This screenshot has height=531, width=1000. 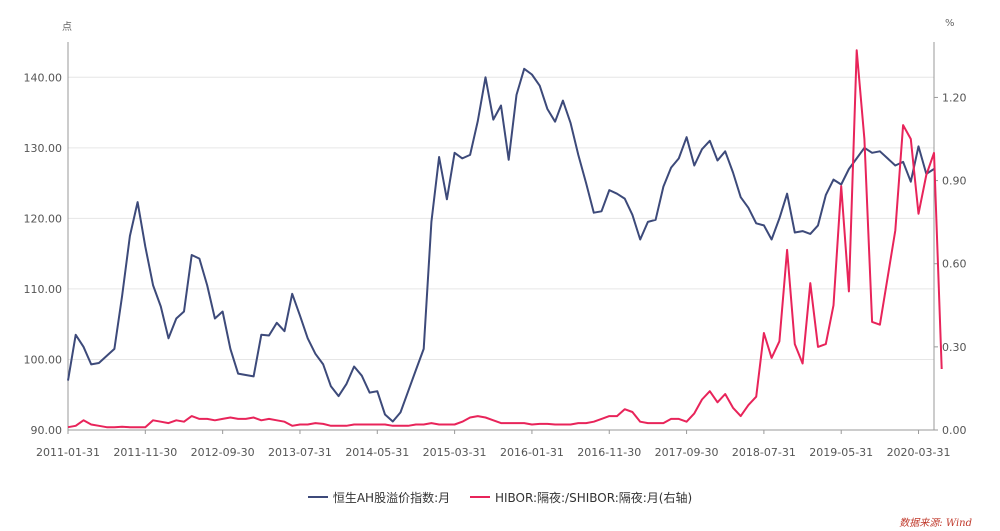 I want to click on right-tick-label: 0.60, so click(x=954, y=264).